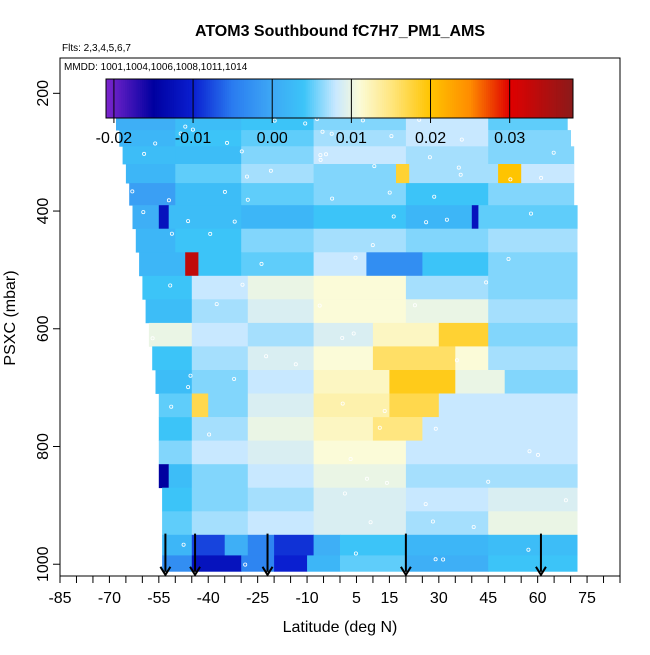 Image resolution: width=650 pixels, height=655 pixels. I want to click on x-tick-label: 45, so click(488, 598).